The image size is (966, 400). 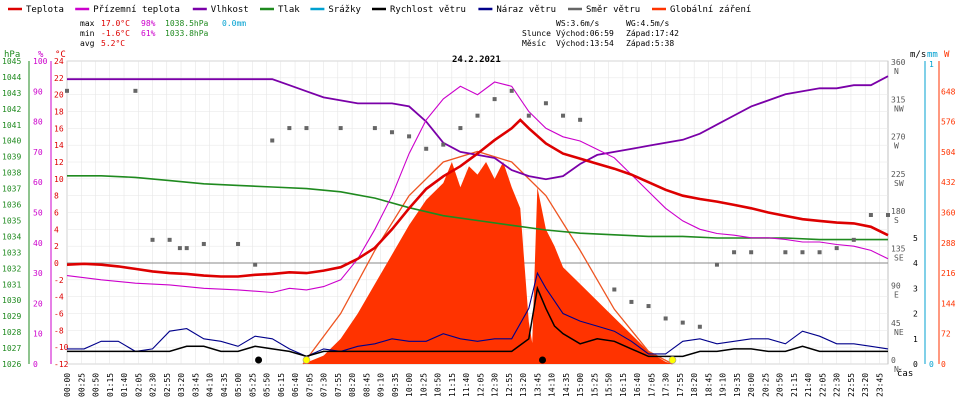 I want to click on pressure-unit: hPa, so click(x=12, y=55).